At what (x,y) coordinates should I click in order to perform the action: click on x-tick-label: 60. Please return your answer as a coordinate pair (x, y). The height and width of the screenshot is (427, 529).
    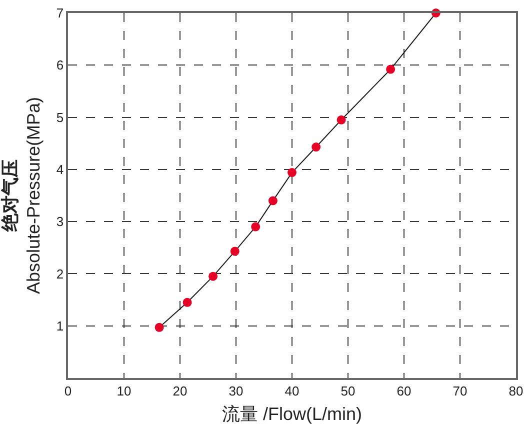
    Looking at the image, I should click on (404, 390).